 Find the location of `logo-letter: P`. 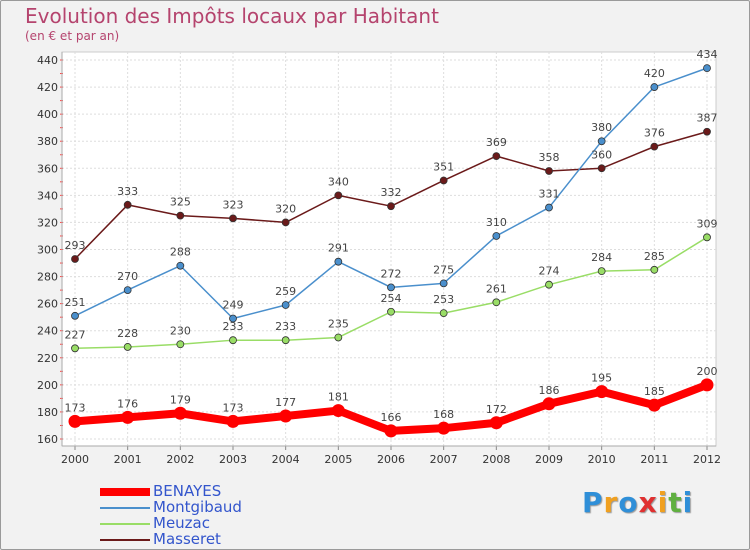

logo-letter: P is located at coordinates (593, 502).